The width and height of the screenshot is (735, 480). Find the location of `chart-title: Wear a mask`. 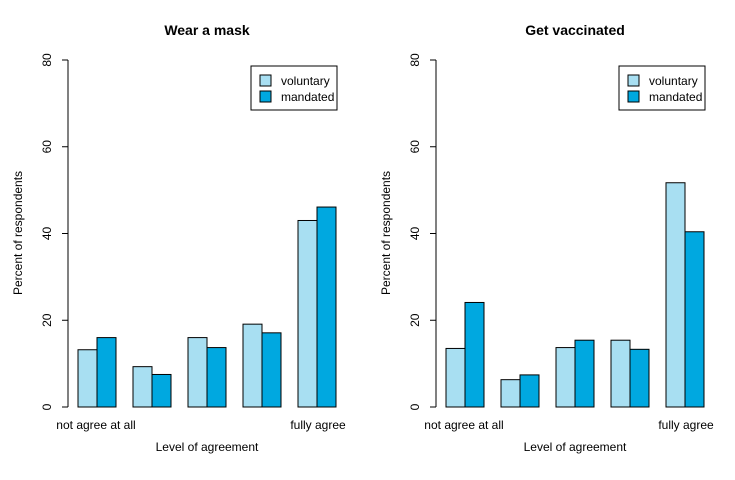

chart-title: Wear a mask is located at coordinates (207, 30).